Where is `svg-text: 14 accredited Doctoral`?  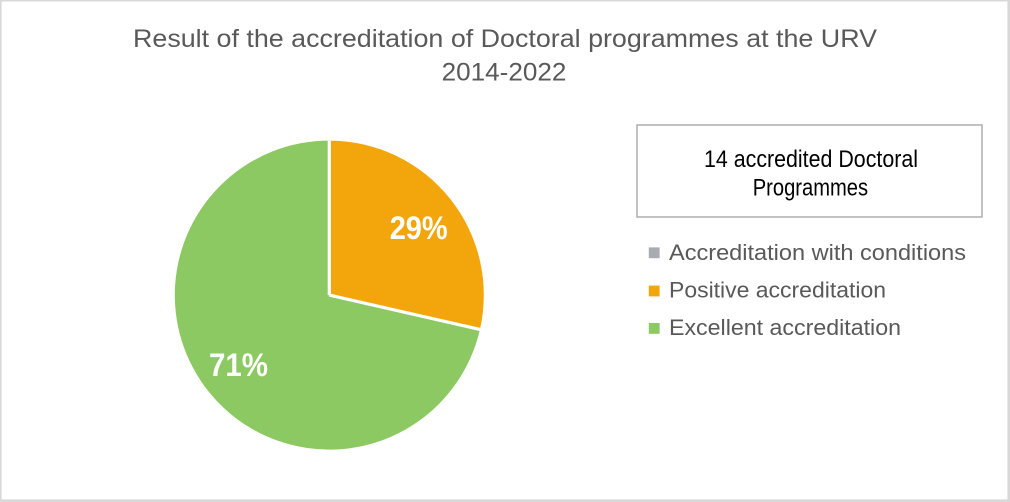
svg-text: 14 accredited Doctoral is located at coordinates (811, 159).